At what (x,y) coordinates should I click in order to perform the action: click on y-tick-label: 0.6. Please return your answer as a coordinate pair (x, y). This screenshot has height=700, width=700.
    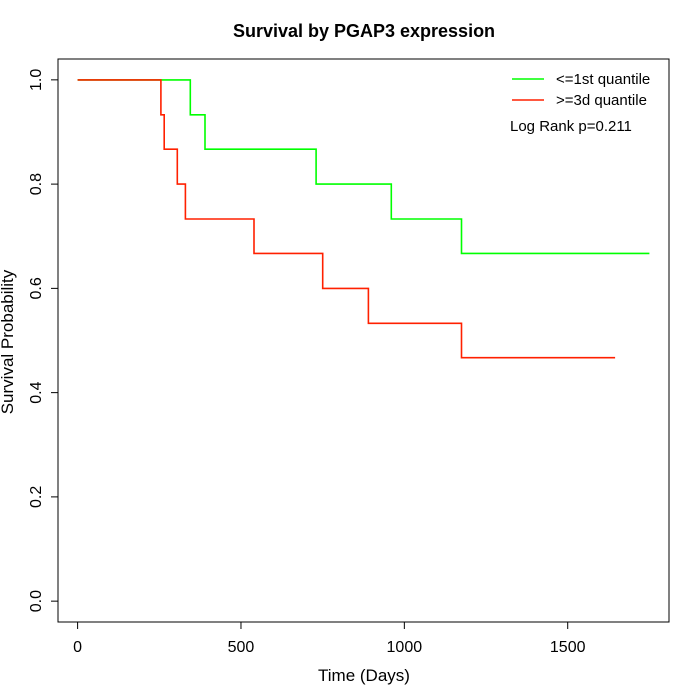
    Looking at the image, I should click on (36, 288).